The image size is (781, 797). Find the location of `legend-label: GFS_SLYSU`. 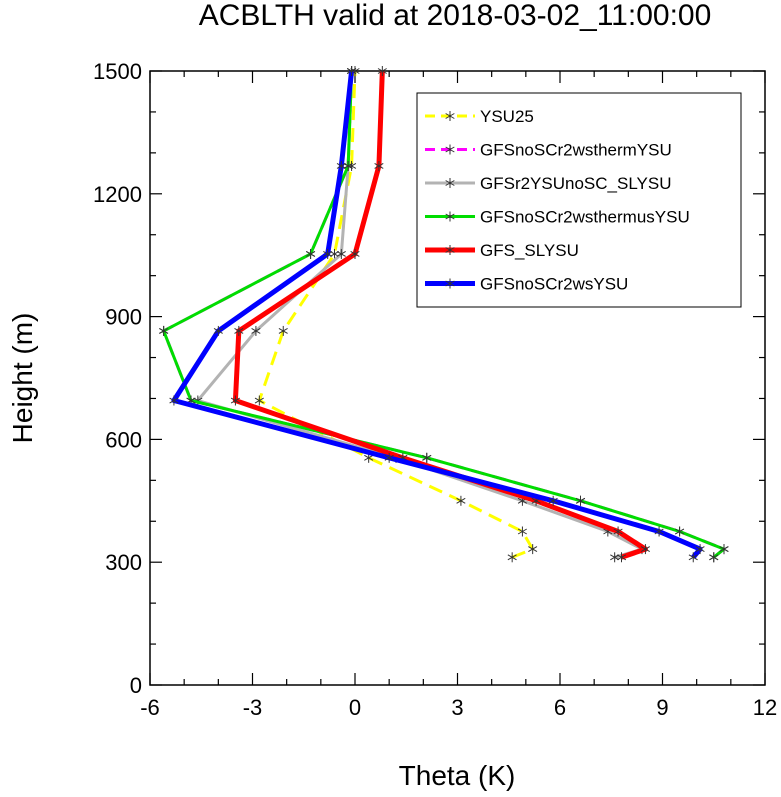

legend-label: GFS_SLYSU is located at coordinates (529, 250).